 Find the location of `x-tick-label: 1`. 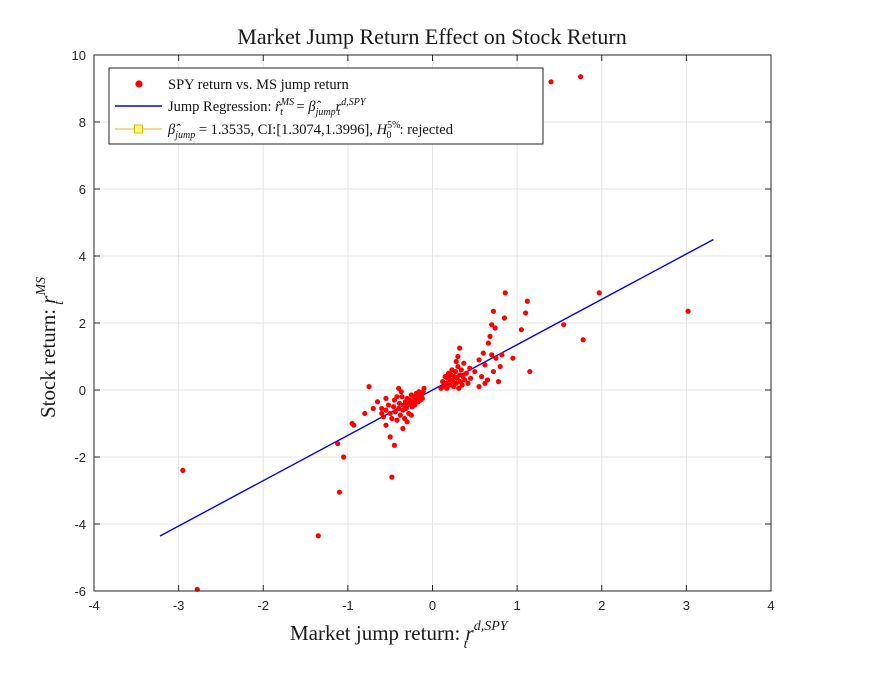

x-tick-label: 1 is located at coordinates (517, 605).